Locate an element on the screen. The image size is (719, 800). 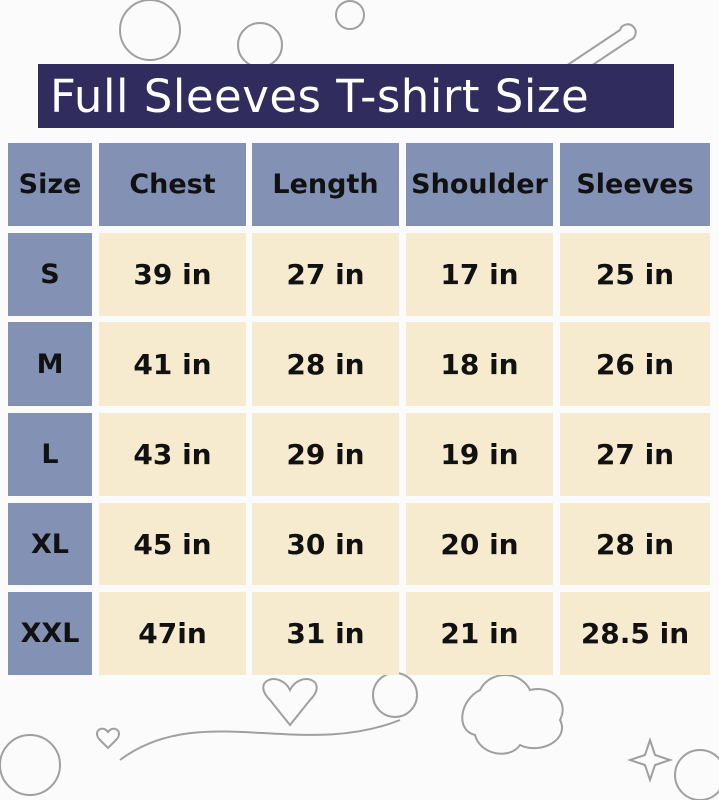
sheep-icon is located at coordinates (512, 714).